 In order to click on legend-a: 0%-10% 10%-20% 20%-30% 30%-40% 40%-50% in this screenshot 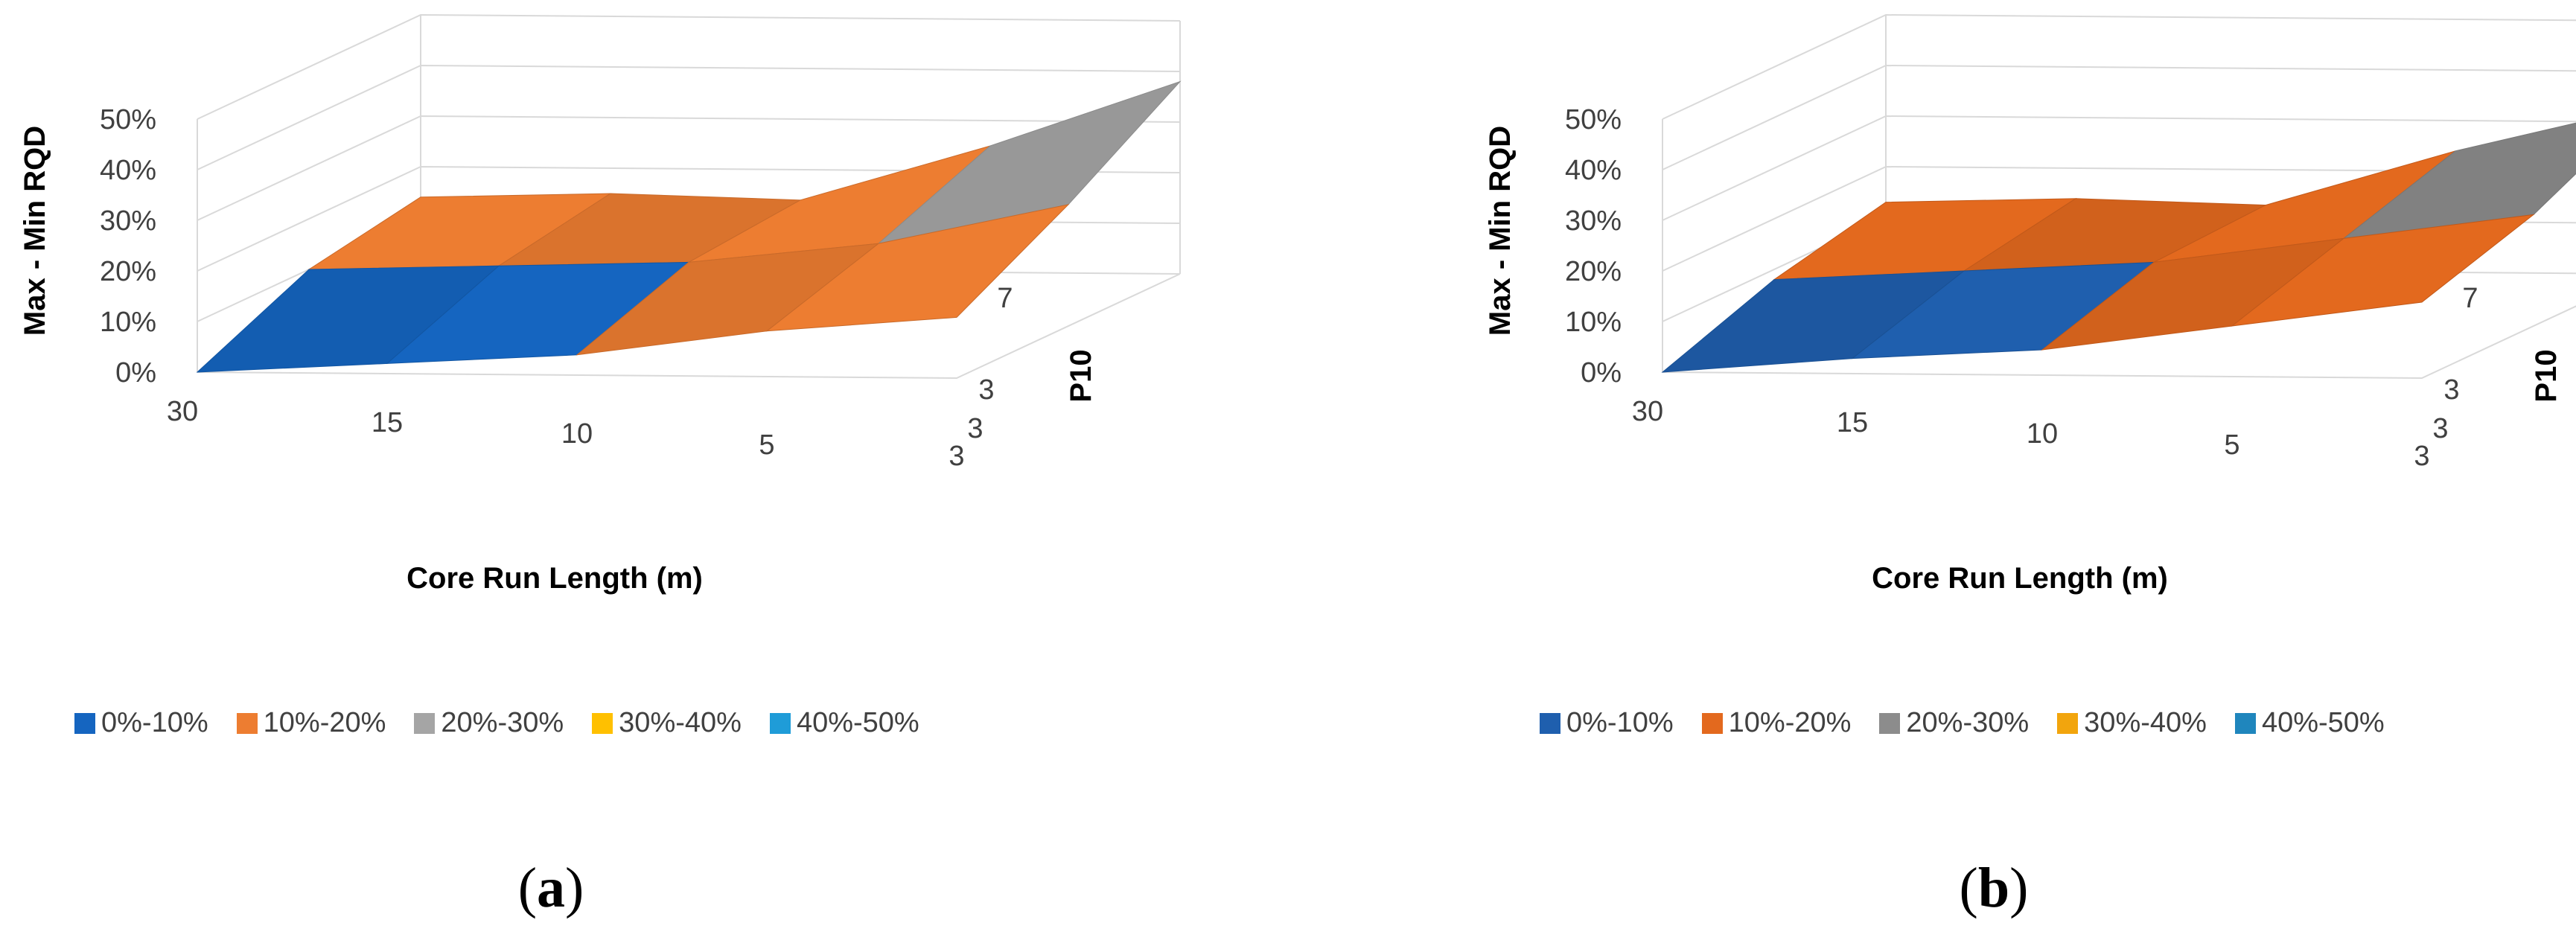, I will do `click(496, 723)`.